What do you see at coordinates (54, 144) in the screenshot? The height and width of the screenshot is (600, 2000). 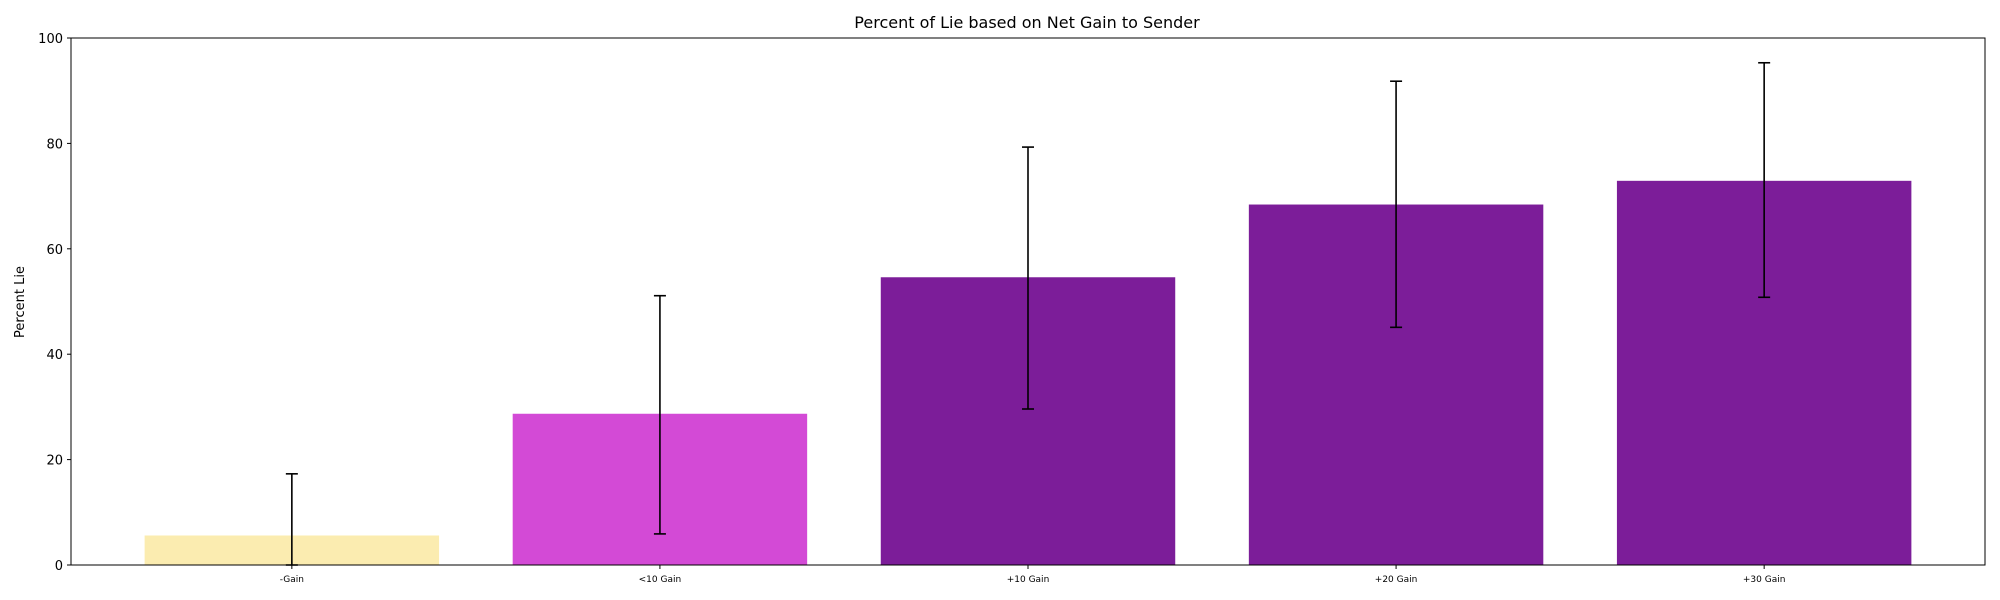 I see `y-tick-label: 80` at bounding box center [54, 144].